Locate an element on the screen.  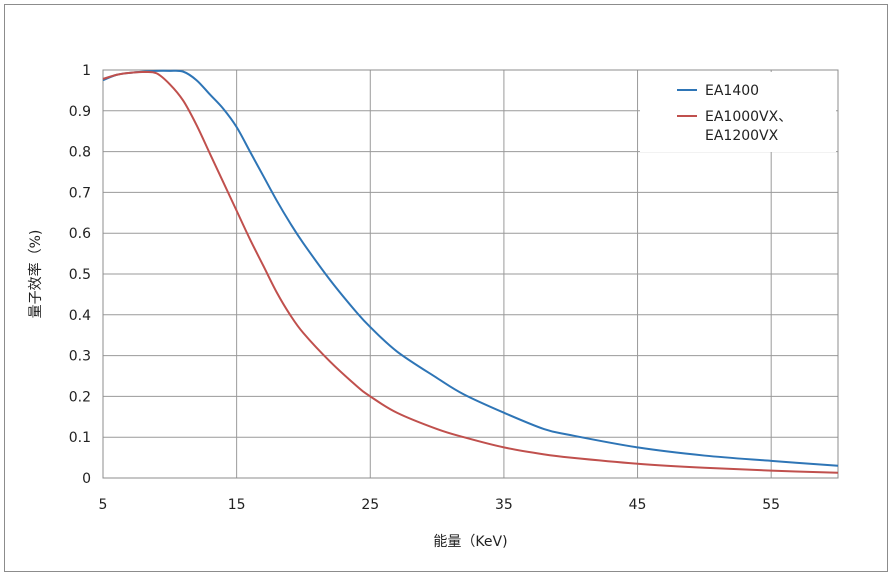
y-tick-label: 0.6 is located at coordinates (80, 234).